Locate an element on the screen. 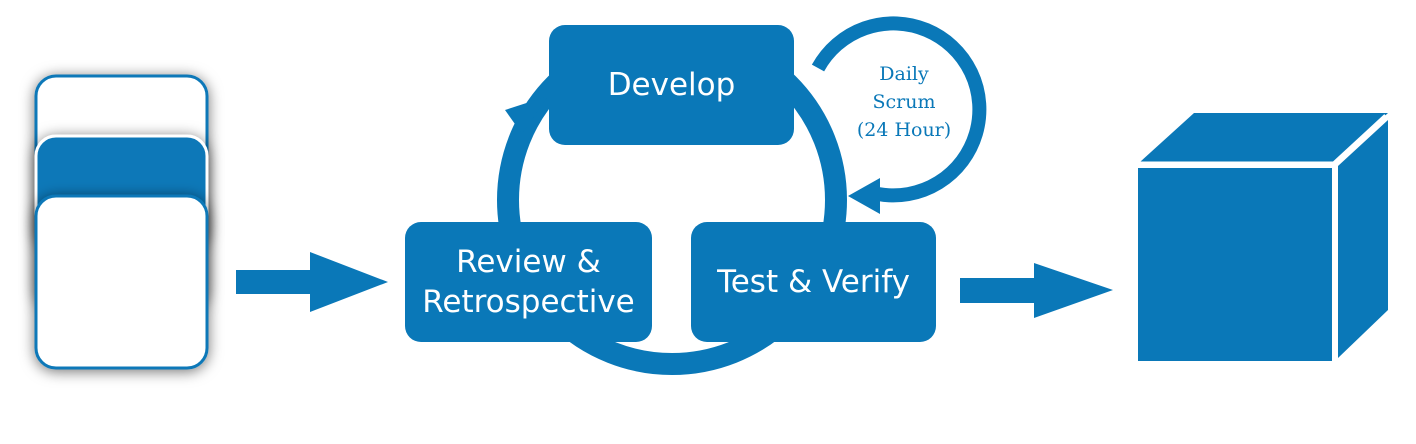 This screenshot has height=444, width=1416. test-label: Test & Verify is located at coordinates (813, 282).